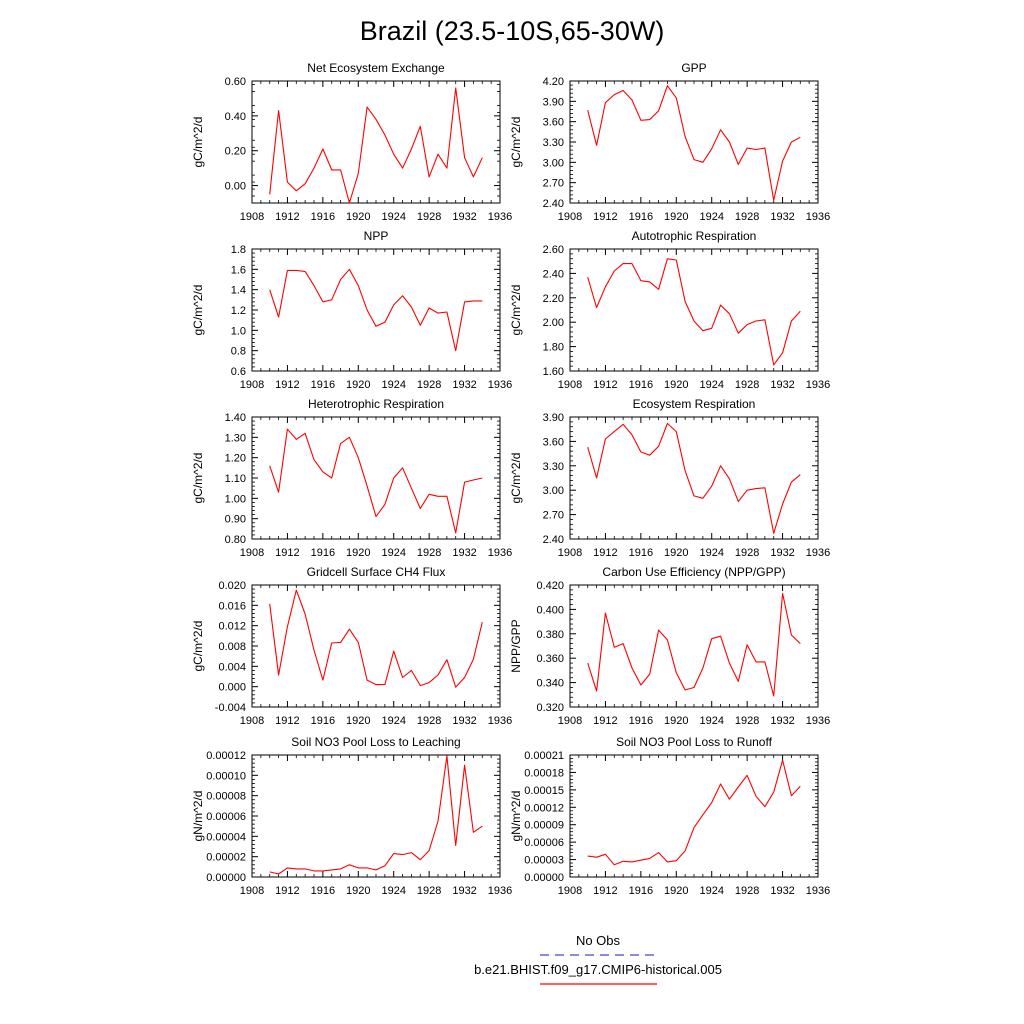  What do you see at coordinates (544, 843) in the screenshot?
I see `y-tick-label: 0.00006` at bounding box center [544, 843].